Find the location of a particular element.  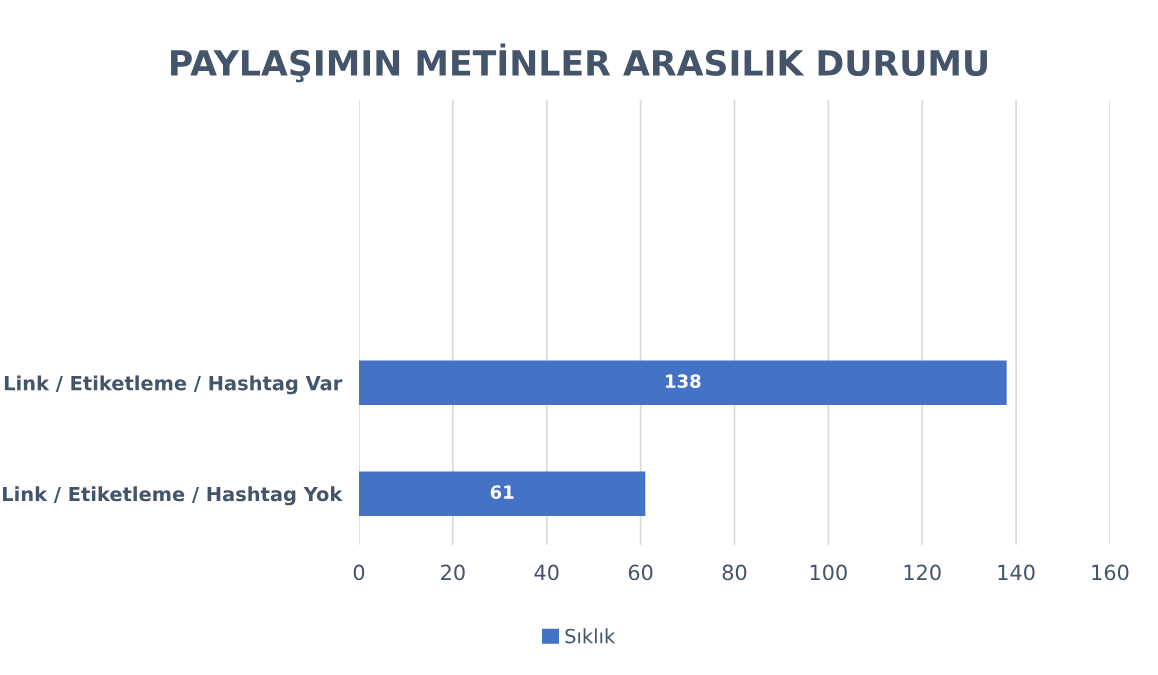

chart-title: PAYLAŞIMIN METİNLER ARASILIK DURUMU is located at coordinates (579, 63).